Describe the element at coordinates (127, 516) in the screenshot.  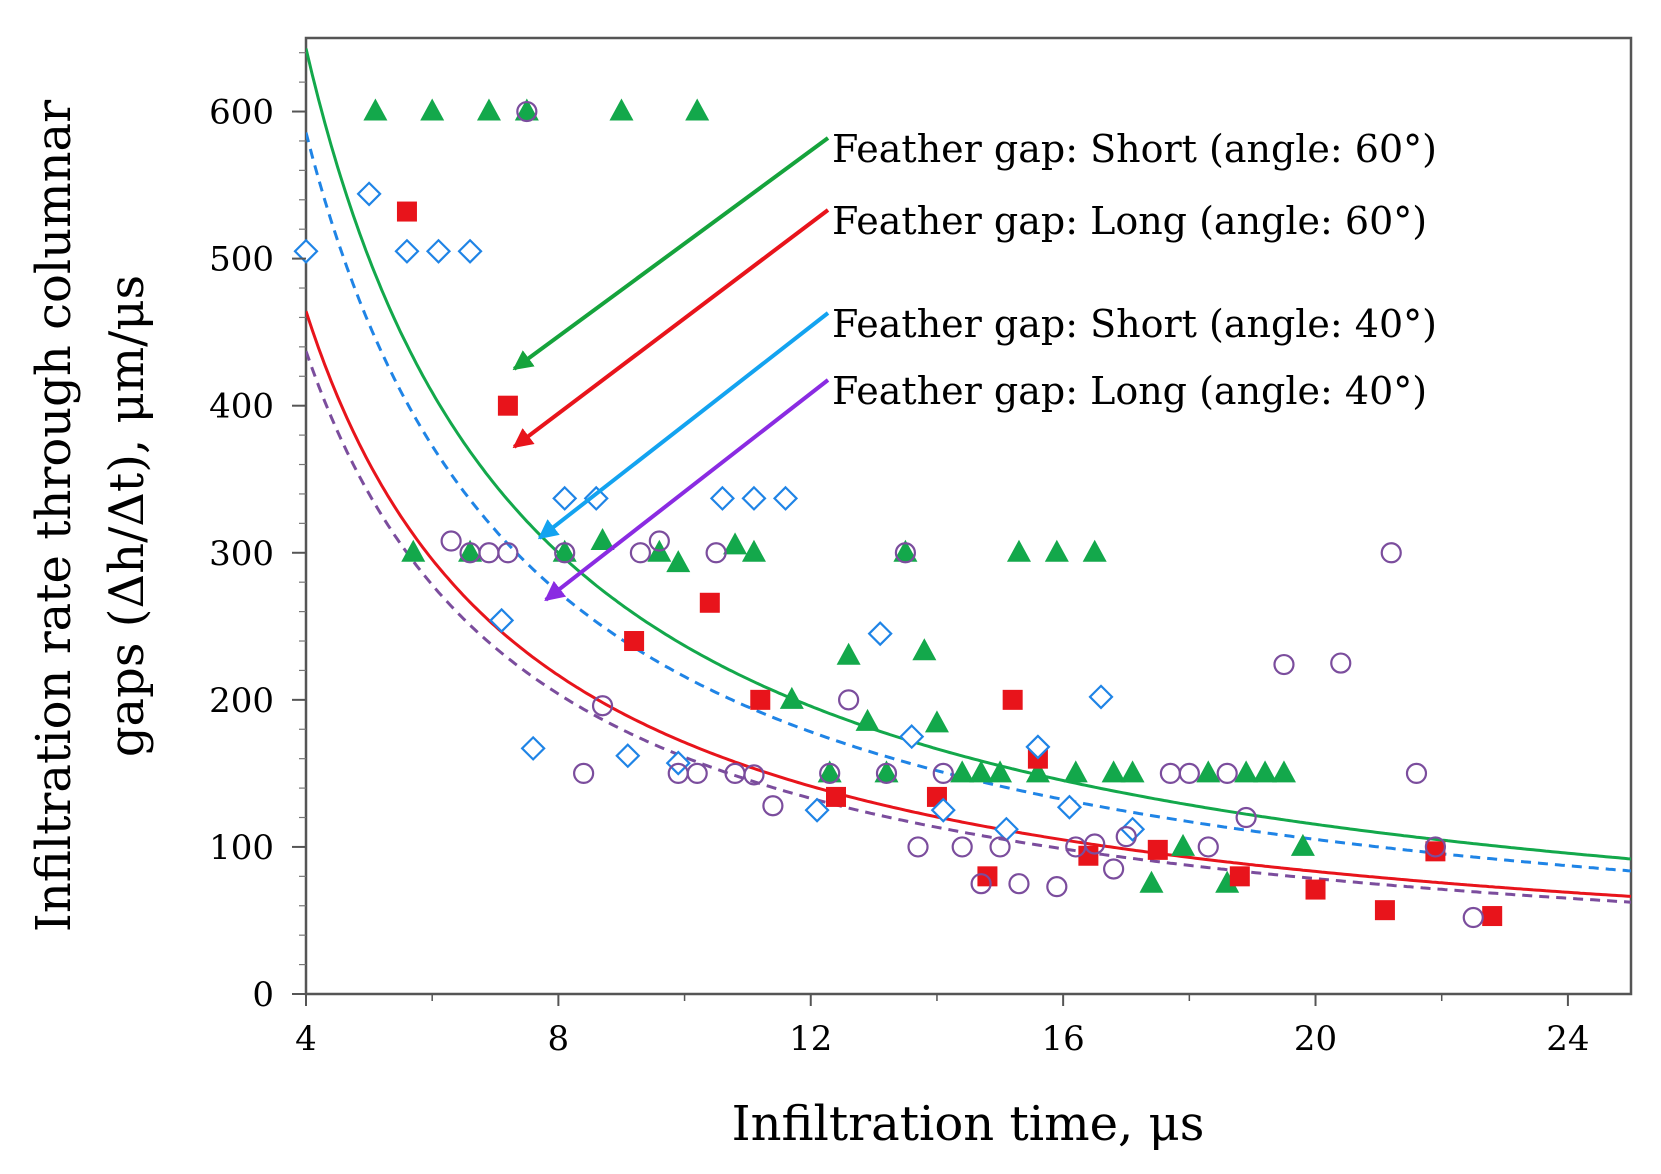
I see `y-axis-title-line2: gaps (Δh/Δt), μm/μs` at that location.